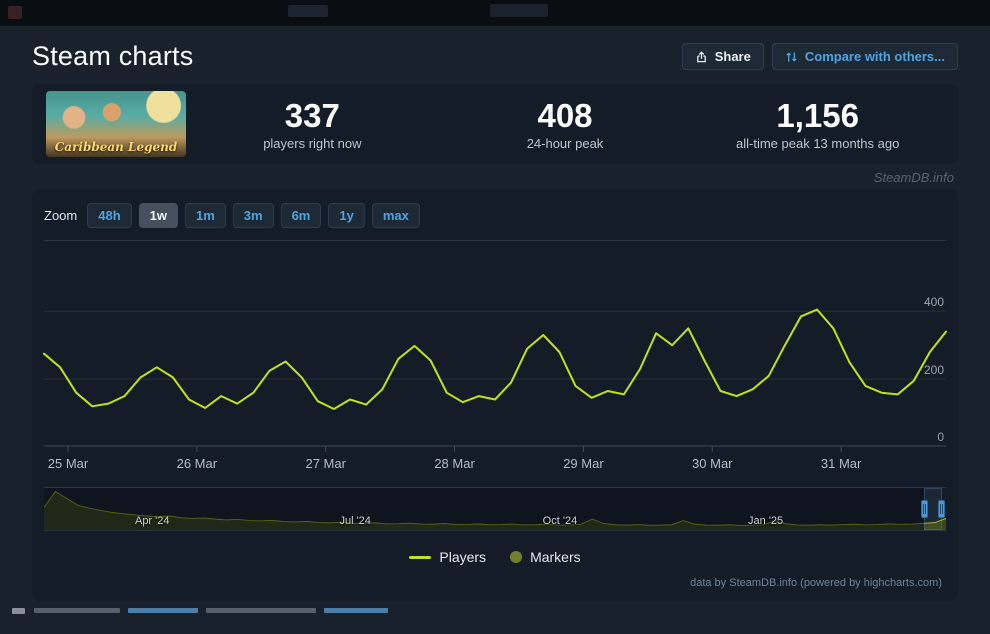 The image size is (990, 634). I want to click on chart-legend: Players Markers, so click(495, 557).